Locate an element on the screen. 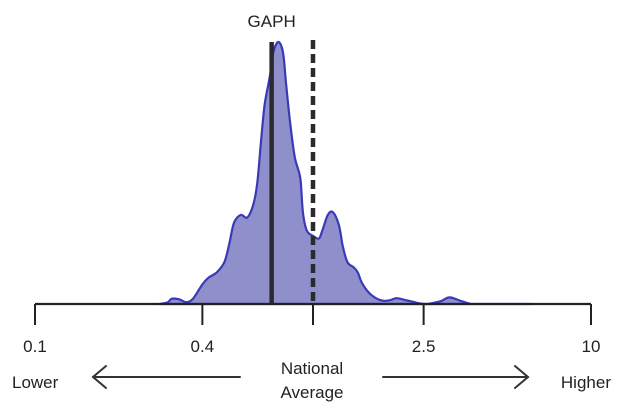 The image size is (625, 406). x-tick-label-3: 2.5 is located at coordinates (424, 346).